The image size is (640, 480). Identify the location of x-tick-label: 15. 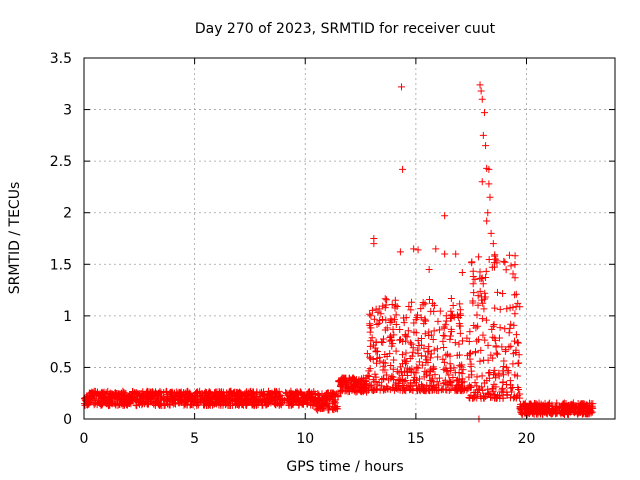
(416, 439).